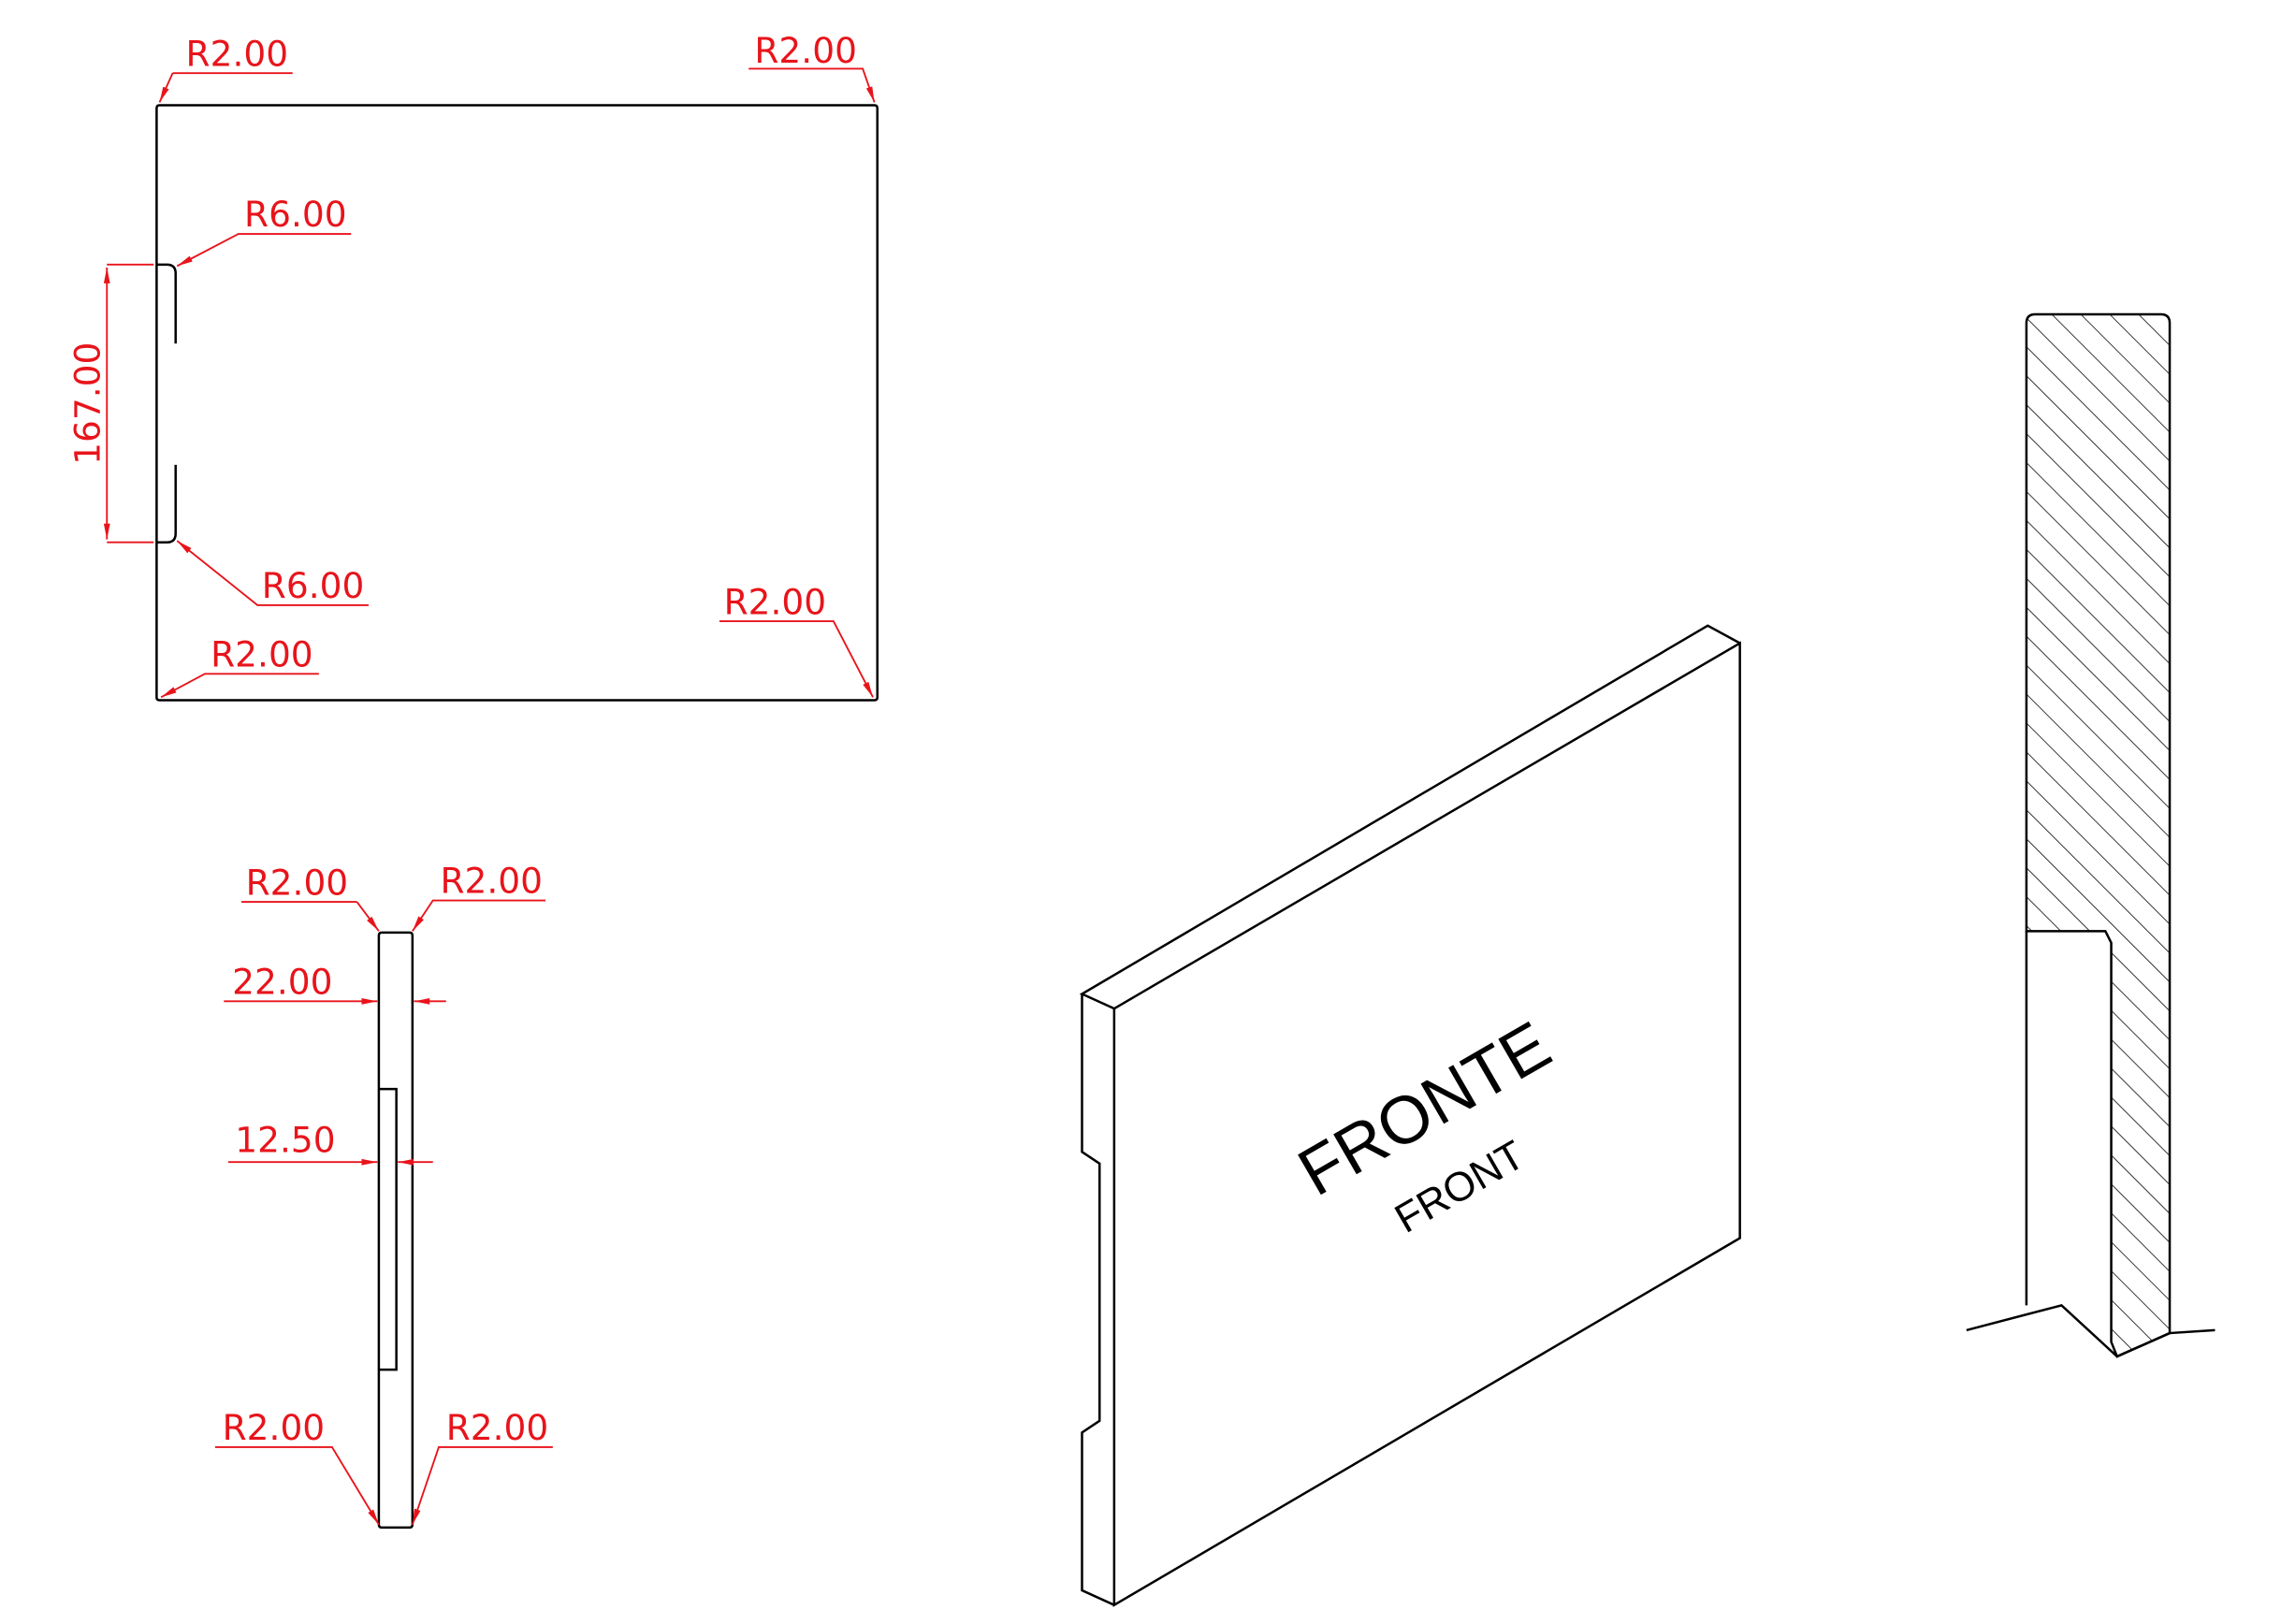 The image size is (2281, 1624). Describe the element at coordinates (87, 403) in the screenshot. I see `dim-label: 167.00` at that location.